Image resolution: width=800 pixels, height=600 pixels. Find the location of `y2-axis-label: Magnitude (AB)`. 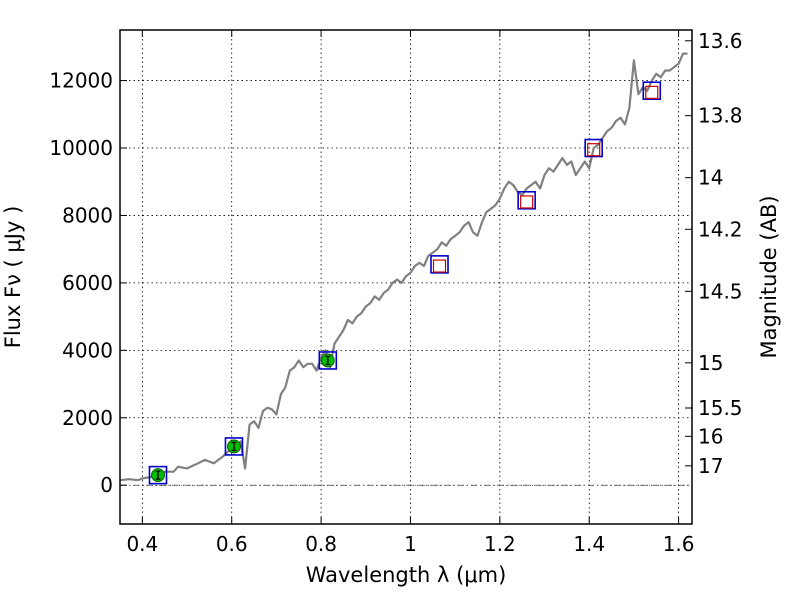

y2-axis-label: Magnitude (AB) is located at coordinates (769, 276).